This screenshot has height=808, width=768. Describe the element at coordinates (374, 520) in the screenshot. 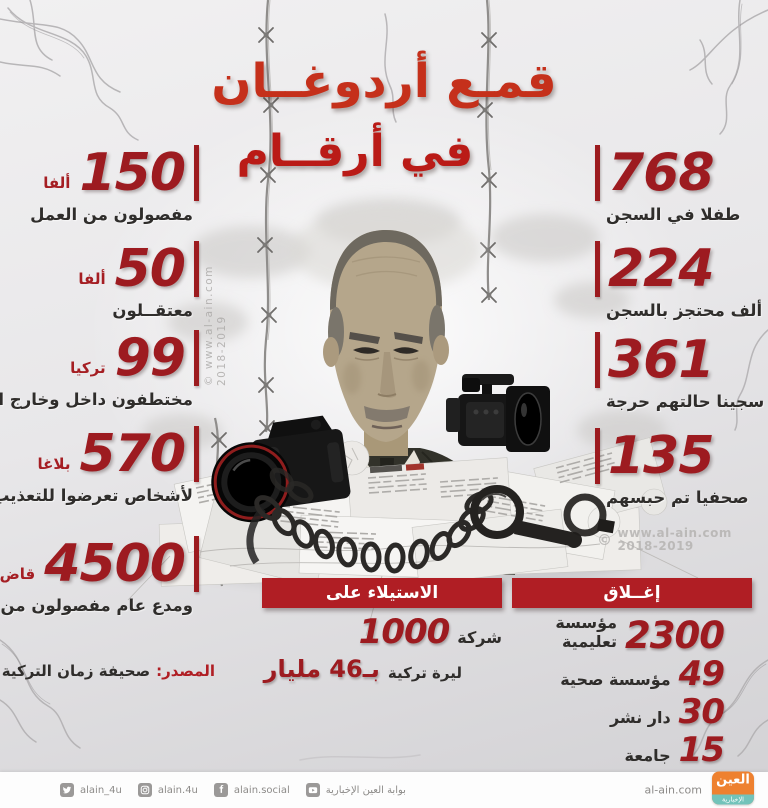

I see `chain` at that location.